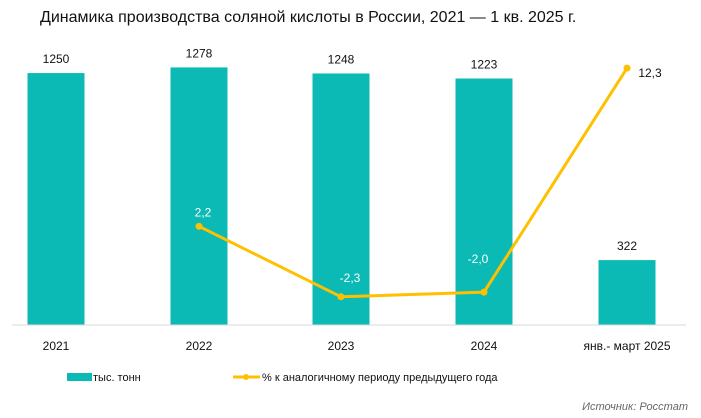 Image resolution: width=701 pixels, height=418 pixels. What do you see at coordinates (79, 377) in the screenshot?
I see `legend-bar-swatch` at bounding box center [79, 377].